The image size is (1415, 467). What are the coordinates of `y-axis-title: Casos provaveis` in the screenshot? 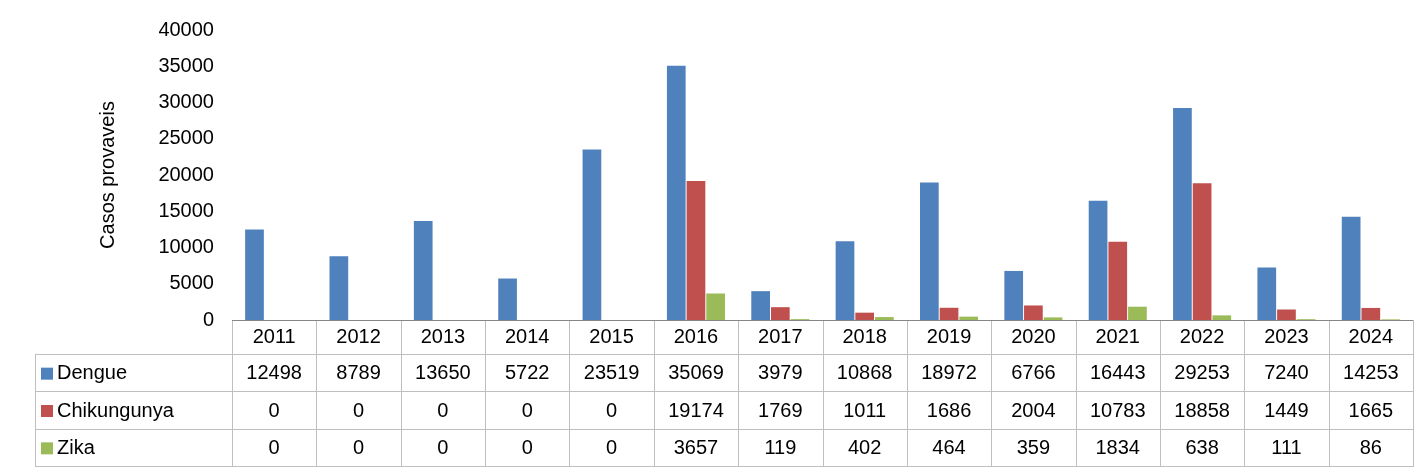 It's located at (106, 175).